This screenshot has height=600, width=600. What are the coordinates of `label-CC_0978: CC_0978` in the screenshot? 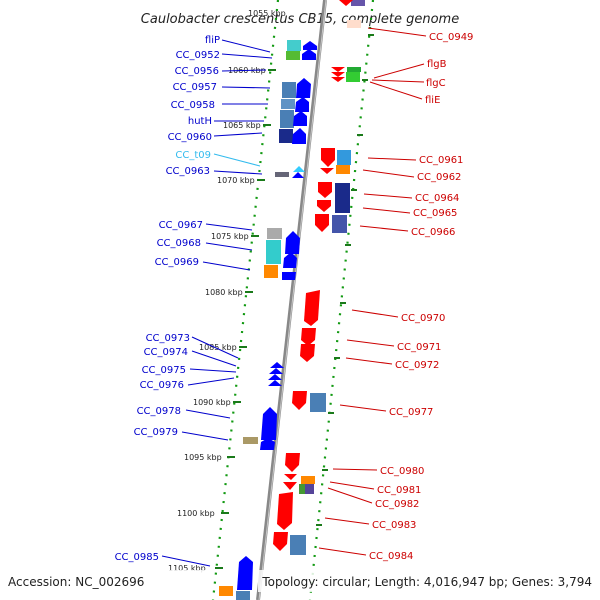 It's located at (159, 411).